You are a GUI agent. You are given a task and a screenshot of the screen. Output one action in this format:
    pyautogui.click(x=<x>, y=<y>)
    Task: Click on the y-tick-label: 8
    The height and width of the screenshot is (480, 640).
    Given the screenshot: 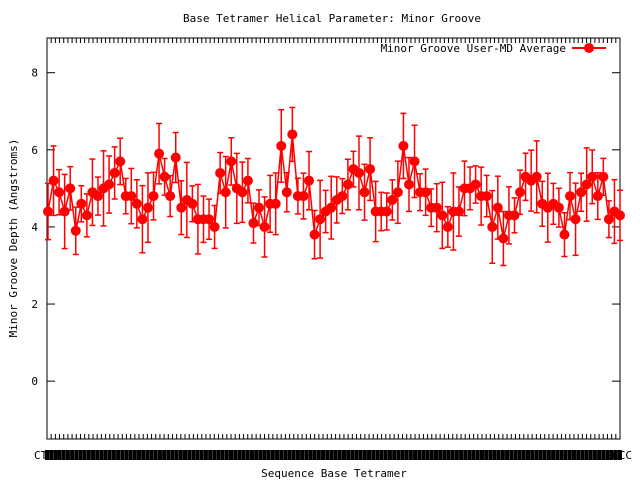 What is the action you would take?
    pyautogui.click(x=34, y=73)
    